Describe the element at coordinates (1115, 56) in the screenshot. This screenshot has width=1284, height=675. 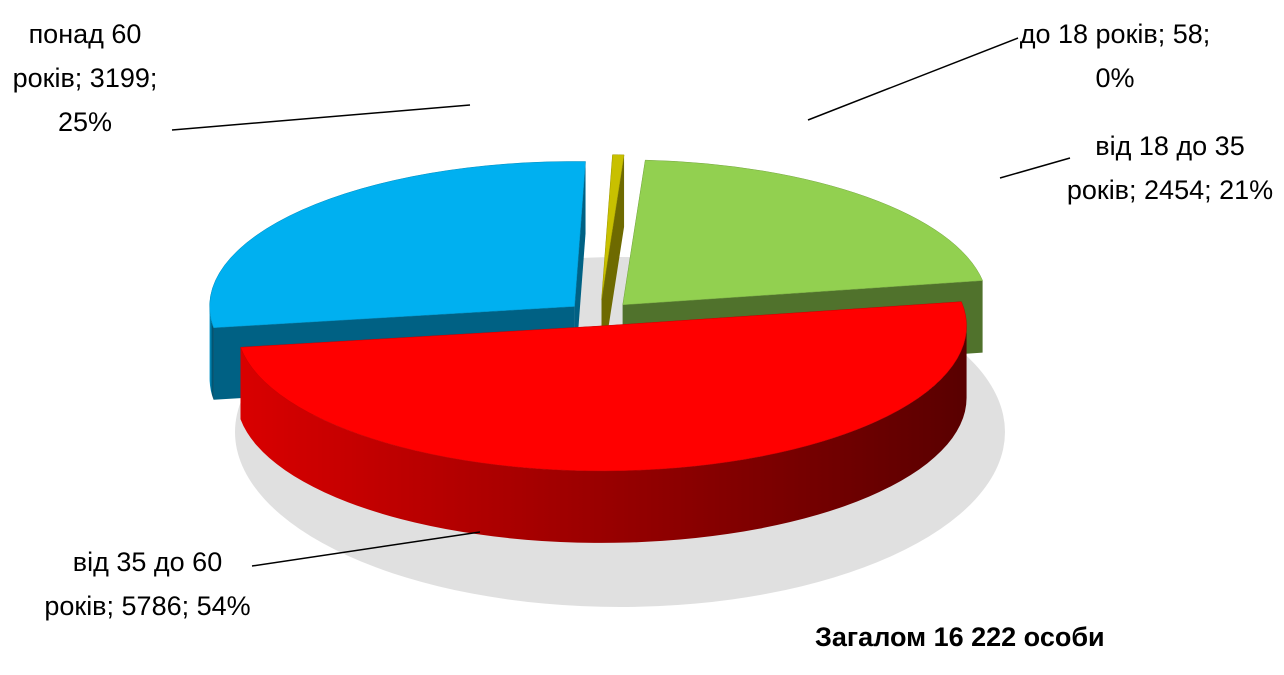
I see `data-label: до 18 років; 58; 0%` at that location.